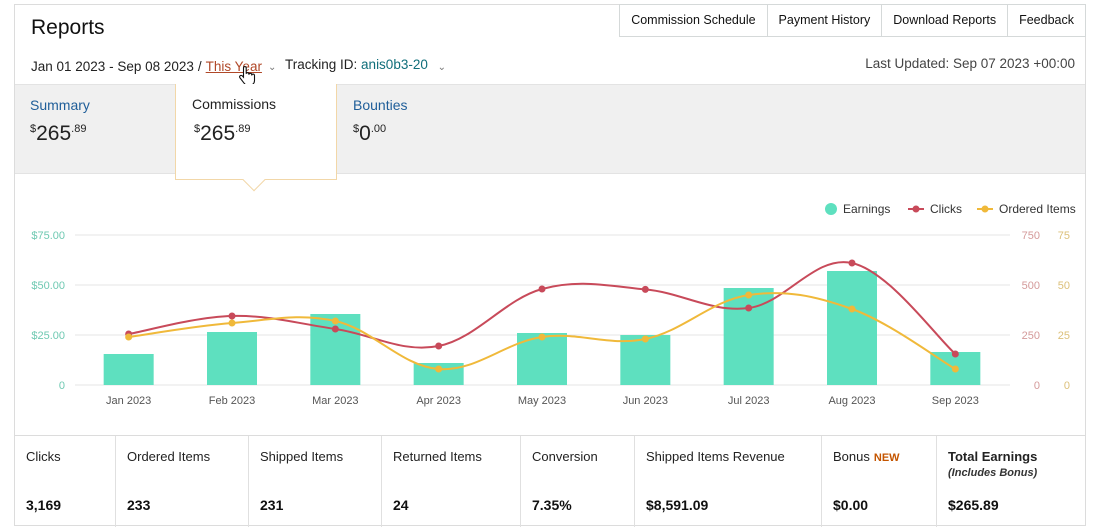 The width and height of the screenshot is (1101, 529). I want to click on x-axis-tick-label: Jan 2023, so click(128, 401).